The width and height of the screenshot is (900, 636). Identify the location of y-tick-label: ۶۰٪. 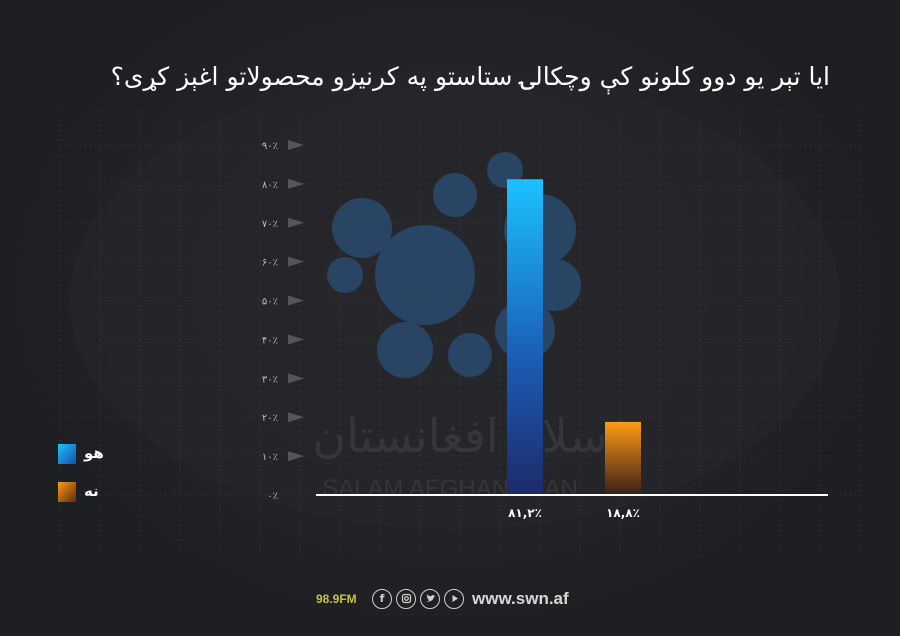
(270, 263).